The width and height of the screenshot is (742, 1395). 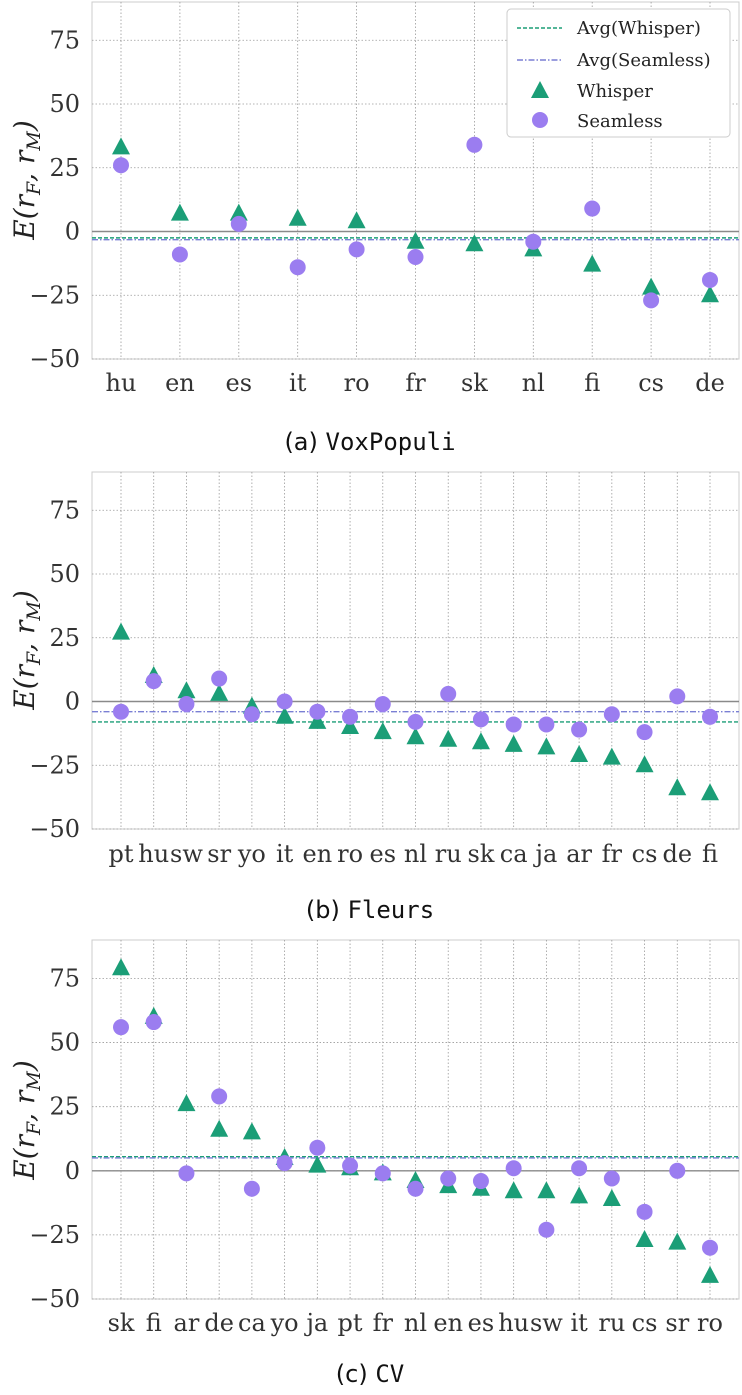 What do you see at coordinates (514, 854) in the screenshot?
I see `x-tick-label-ca: ca` at bounding box center [514, 854].